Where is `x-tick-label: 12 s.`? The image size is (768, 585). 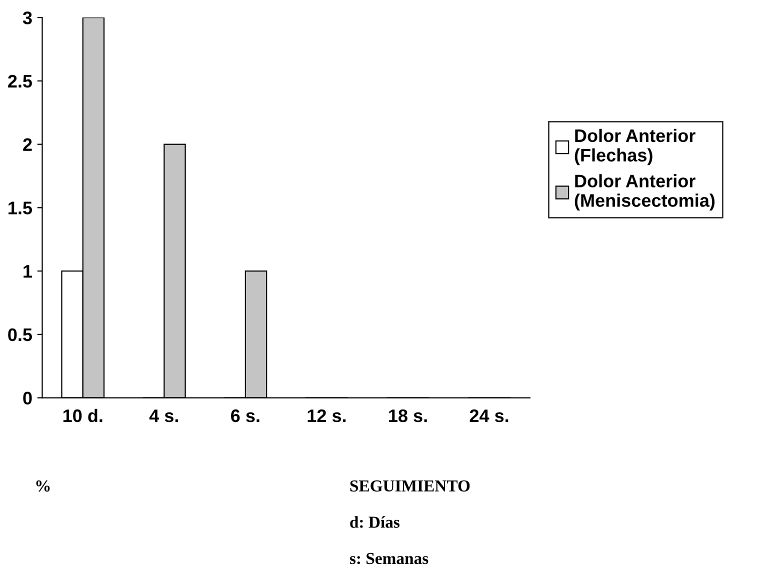 x-tick-label: 12 s. is located at coordinates (327, 415).